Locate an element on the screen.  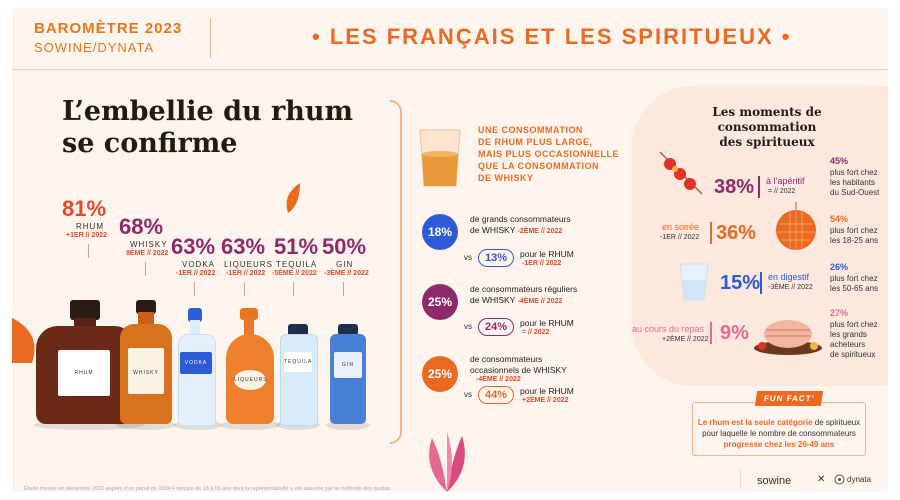
fun-fact-badge: FUN FACT' is located at coordinates (789, 398).